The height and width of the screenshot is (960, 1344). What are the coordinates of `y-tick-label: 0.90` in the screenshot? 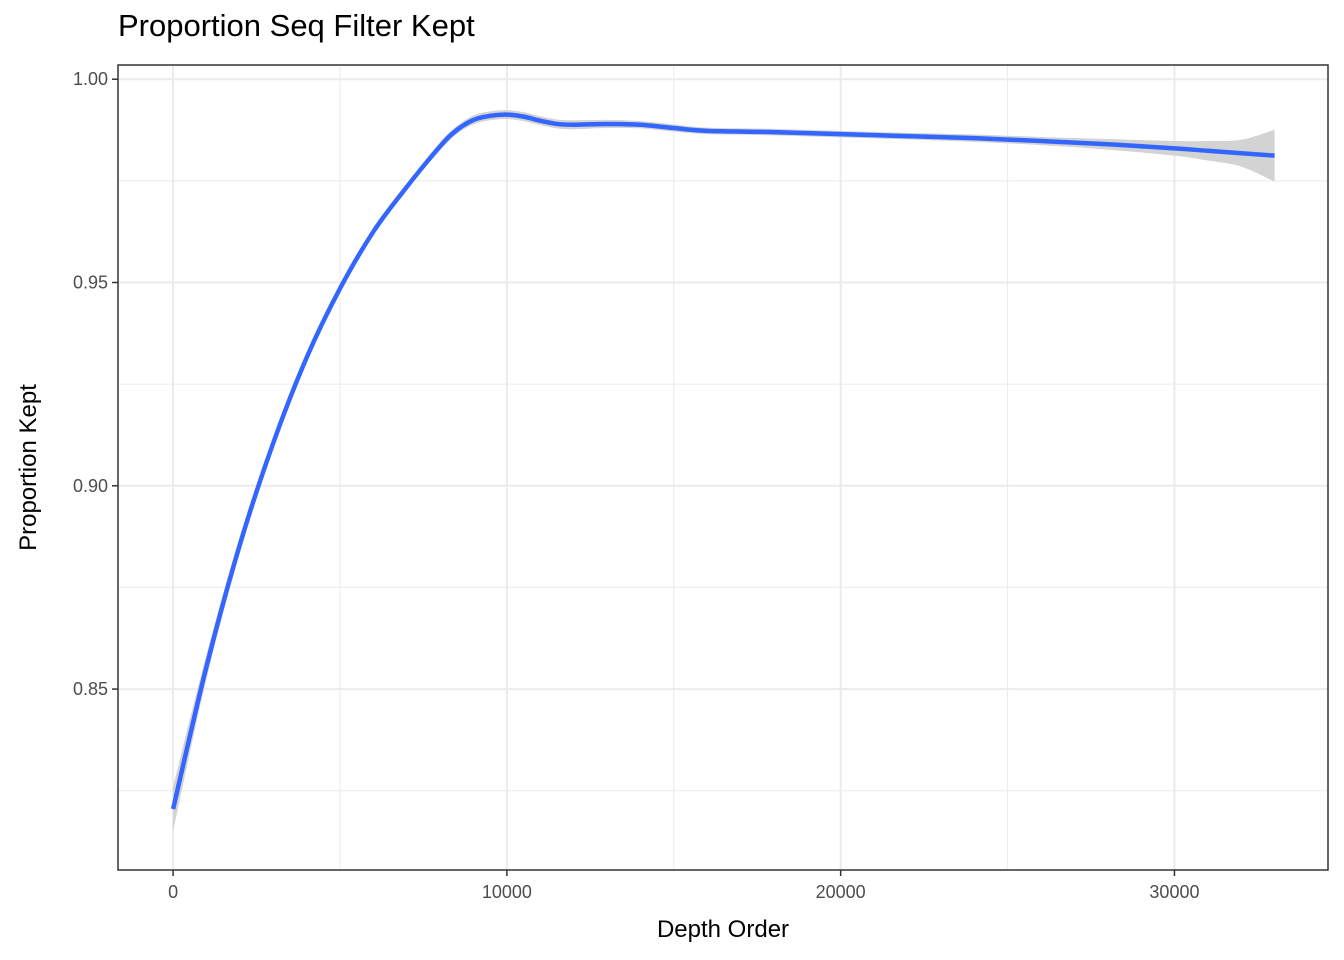 It's located at (90, 486).